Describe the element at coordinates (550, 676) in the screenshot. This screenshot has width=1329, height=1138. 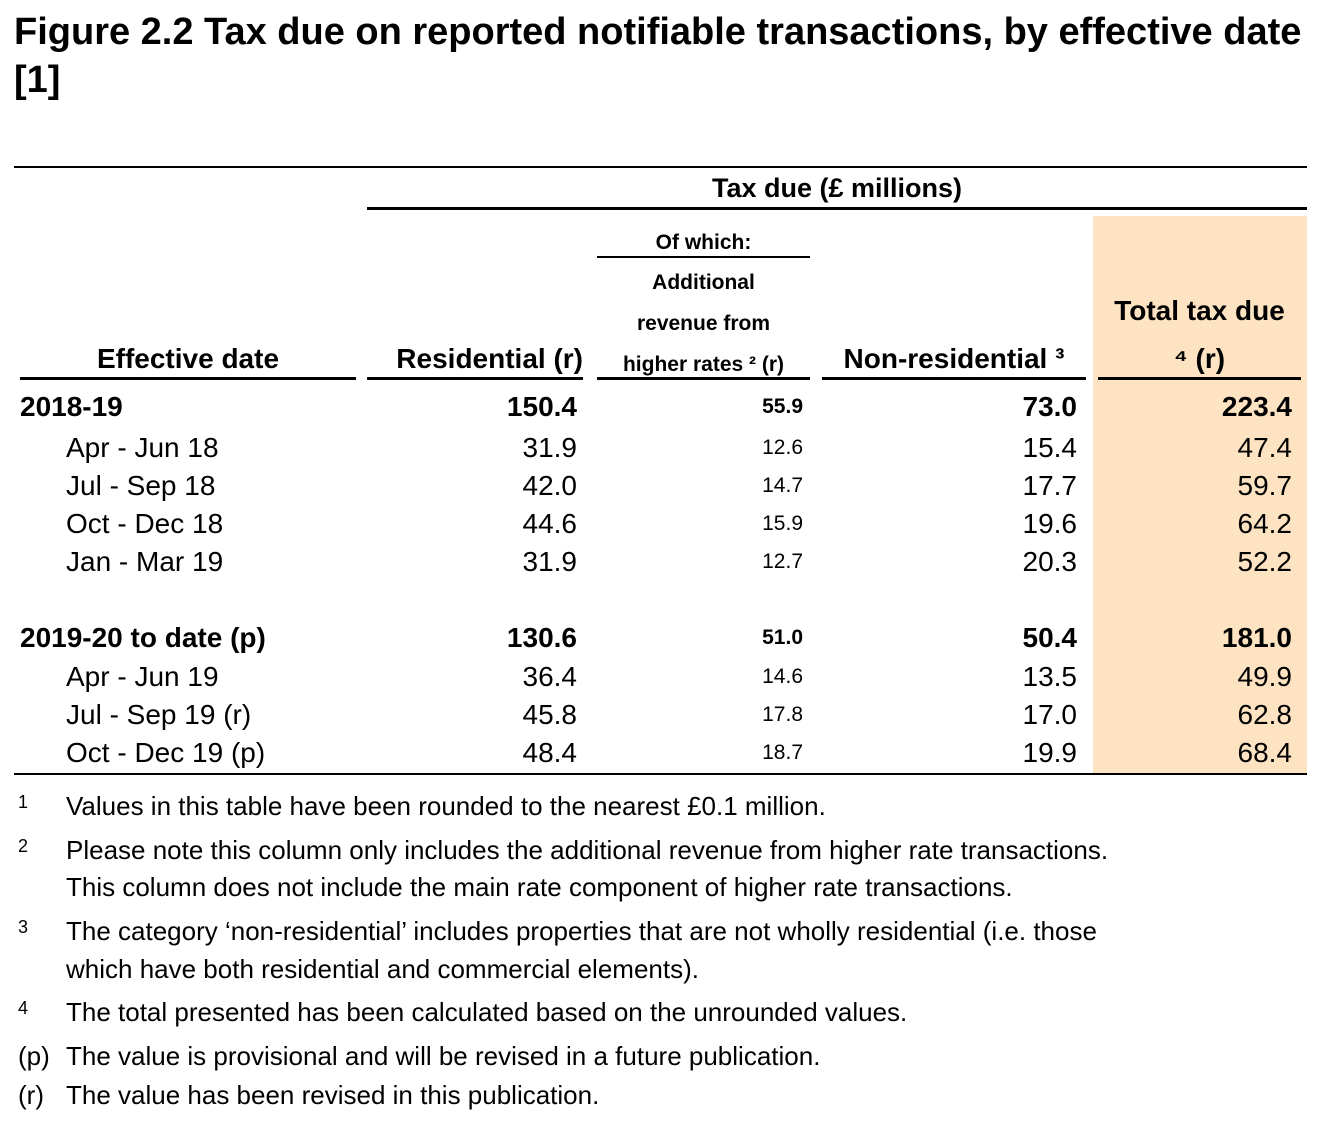
I see `residential-value: 36.4` at that location.